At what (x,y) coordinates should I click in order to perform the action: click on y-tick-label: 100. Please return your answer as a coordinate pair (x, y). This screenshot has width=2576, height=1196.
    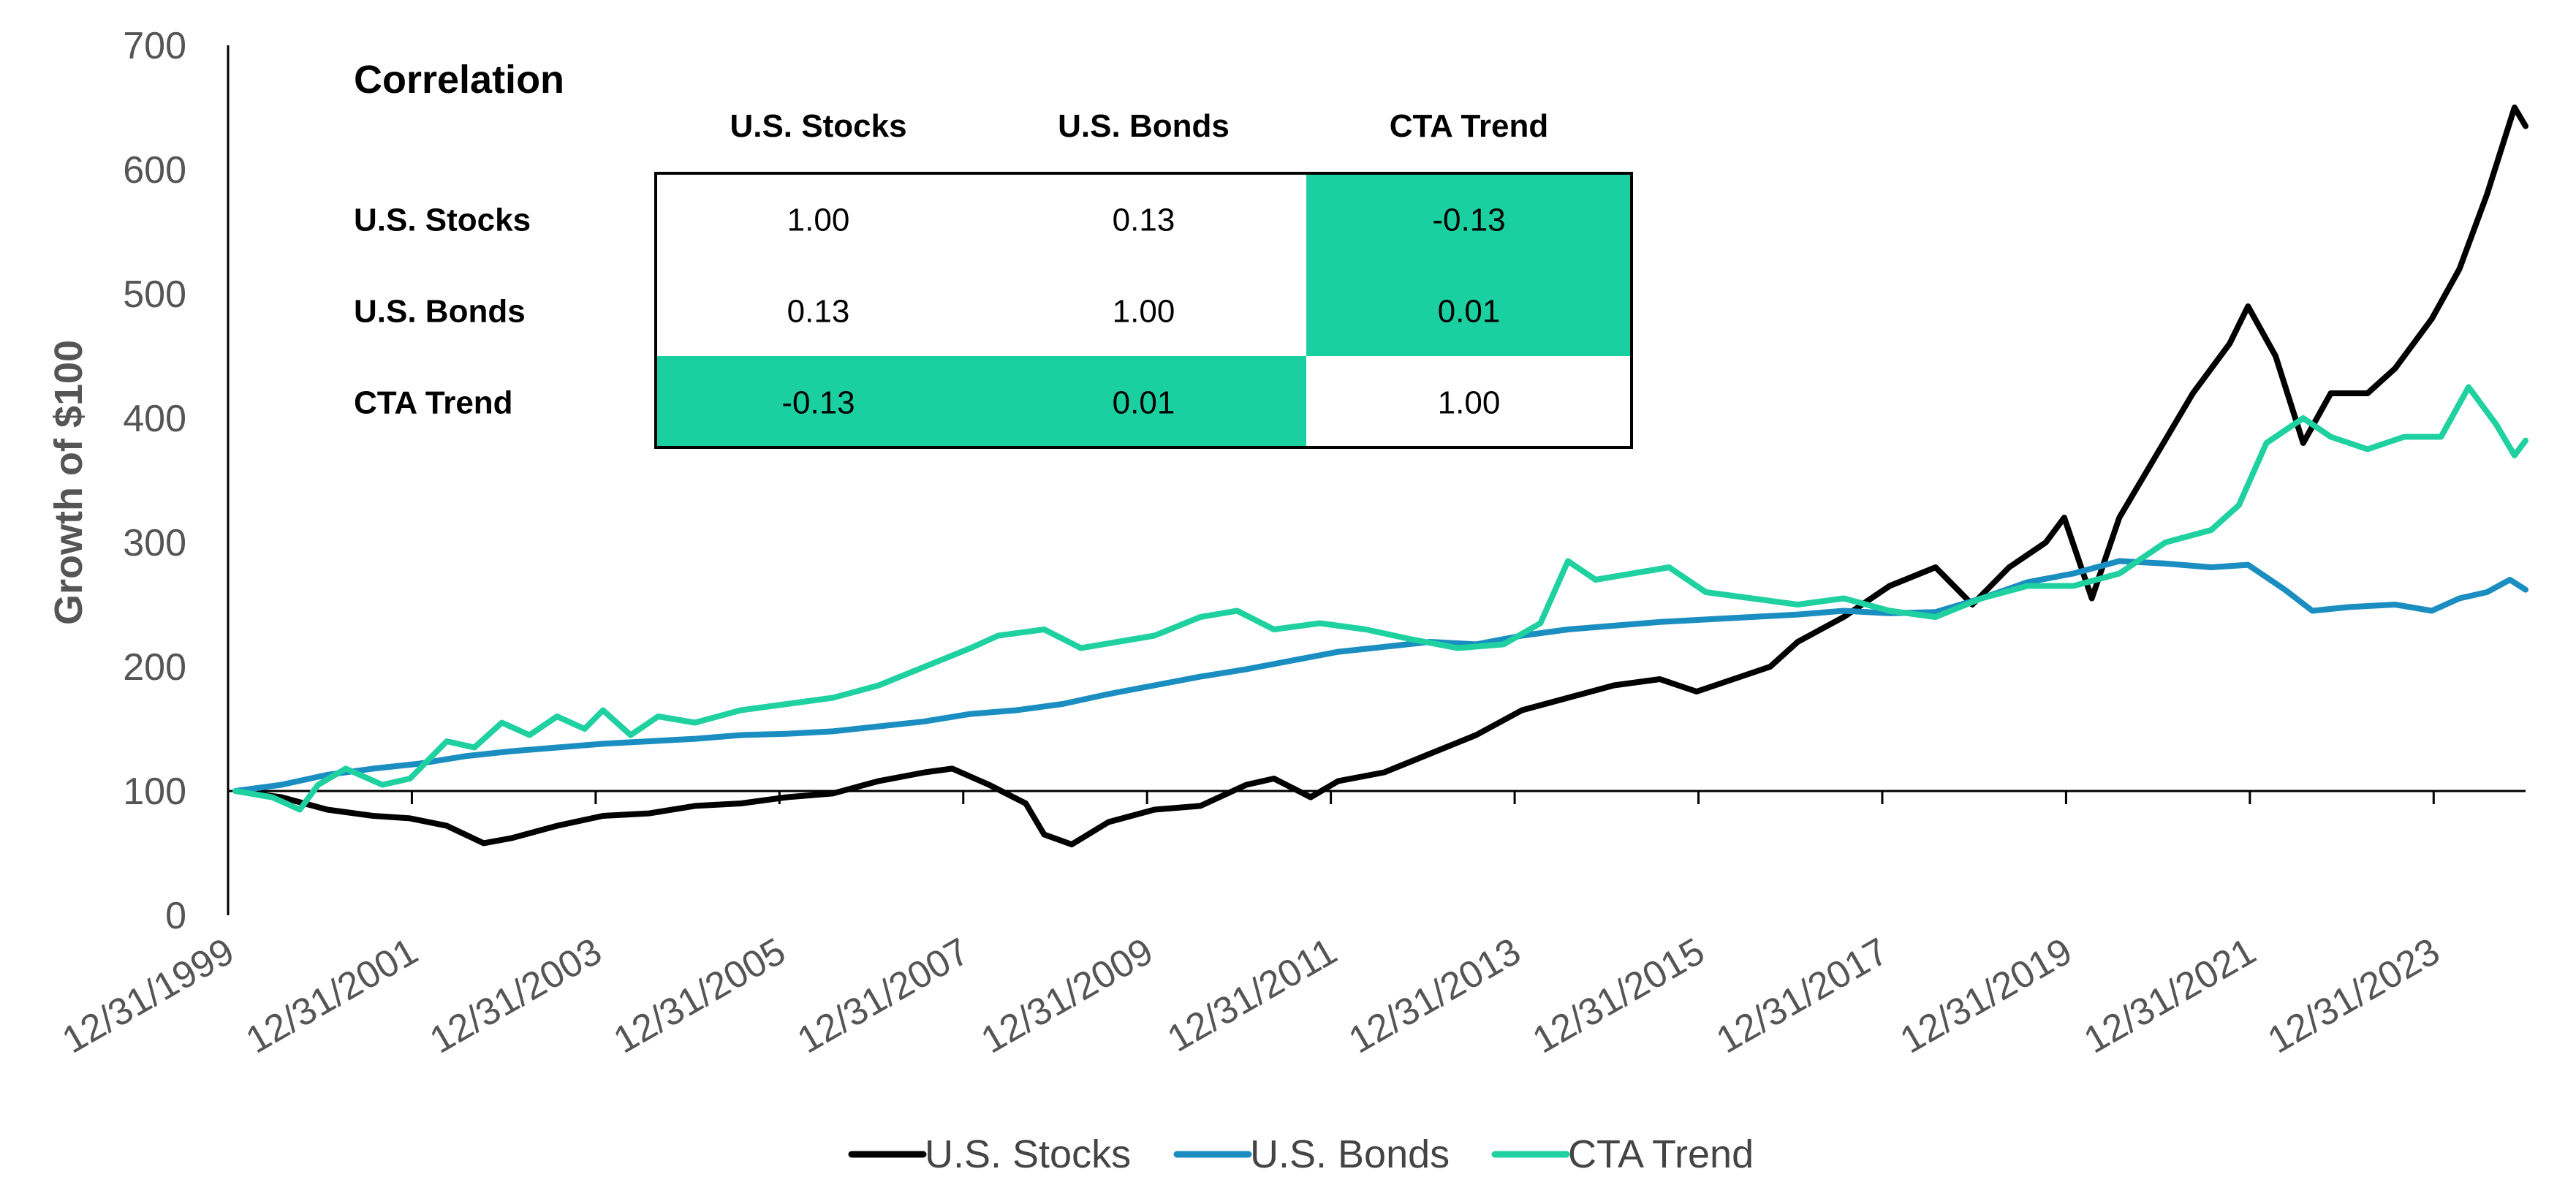
    Looking at the image, I should click on (154, 792).